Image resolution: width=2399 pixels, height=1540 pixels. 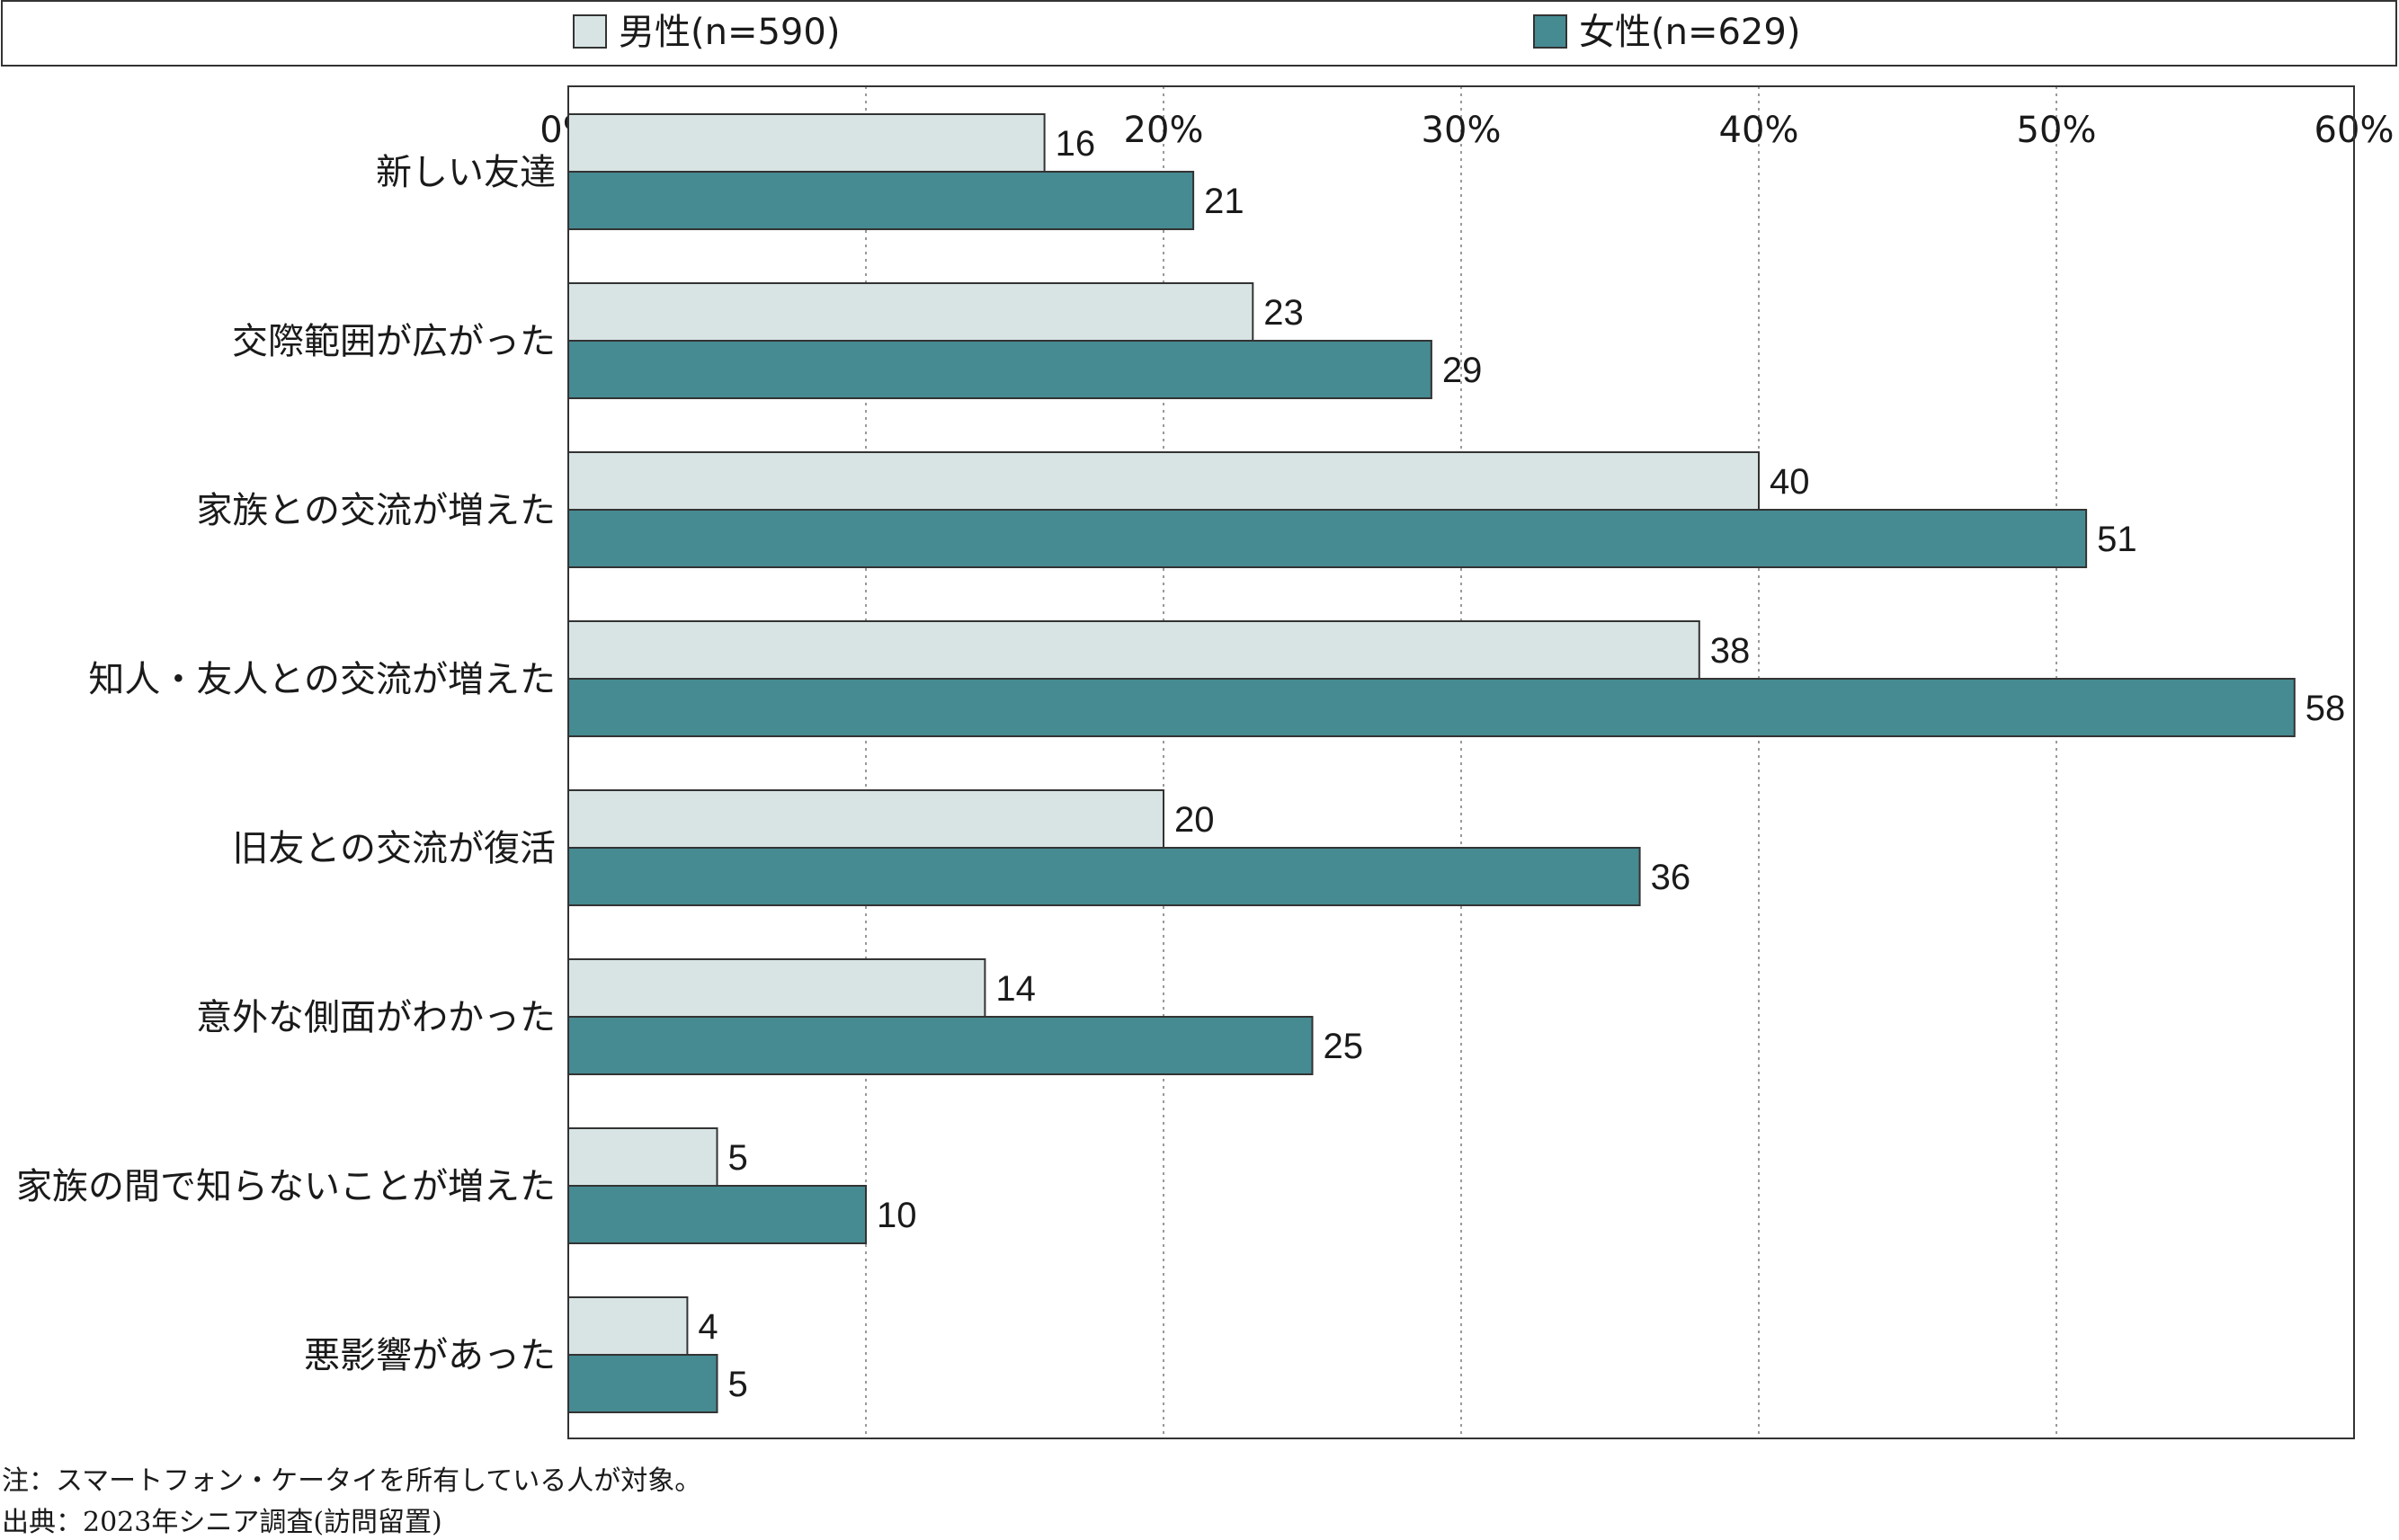 I want to click on value-label-male-5: 14, so click(x=1016, y=989).